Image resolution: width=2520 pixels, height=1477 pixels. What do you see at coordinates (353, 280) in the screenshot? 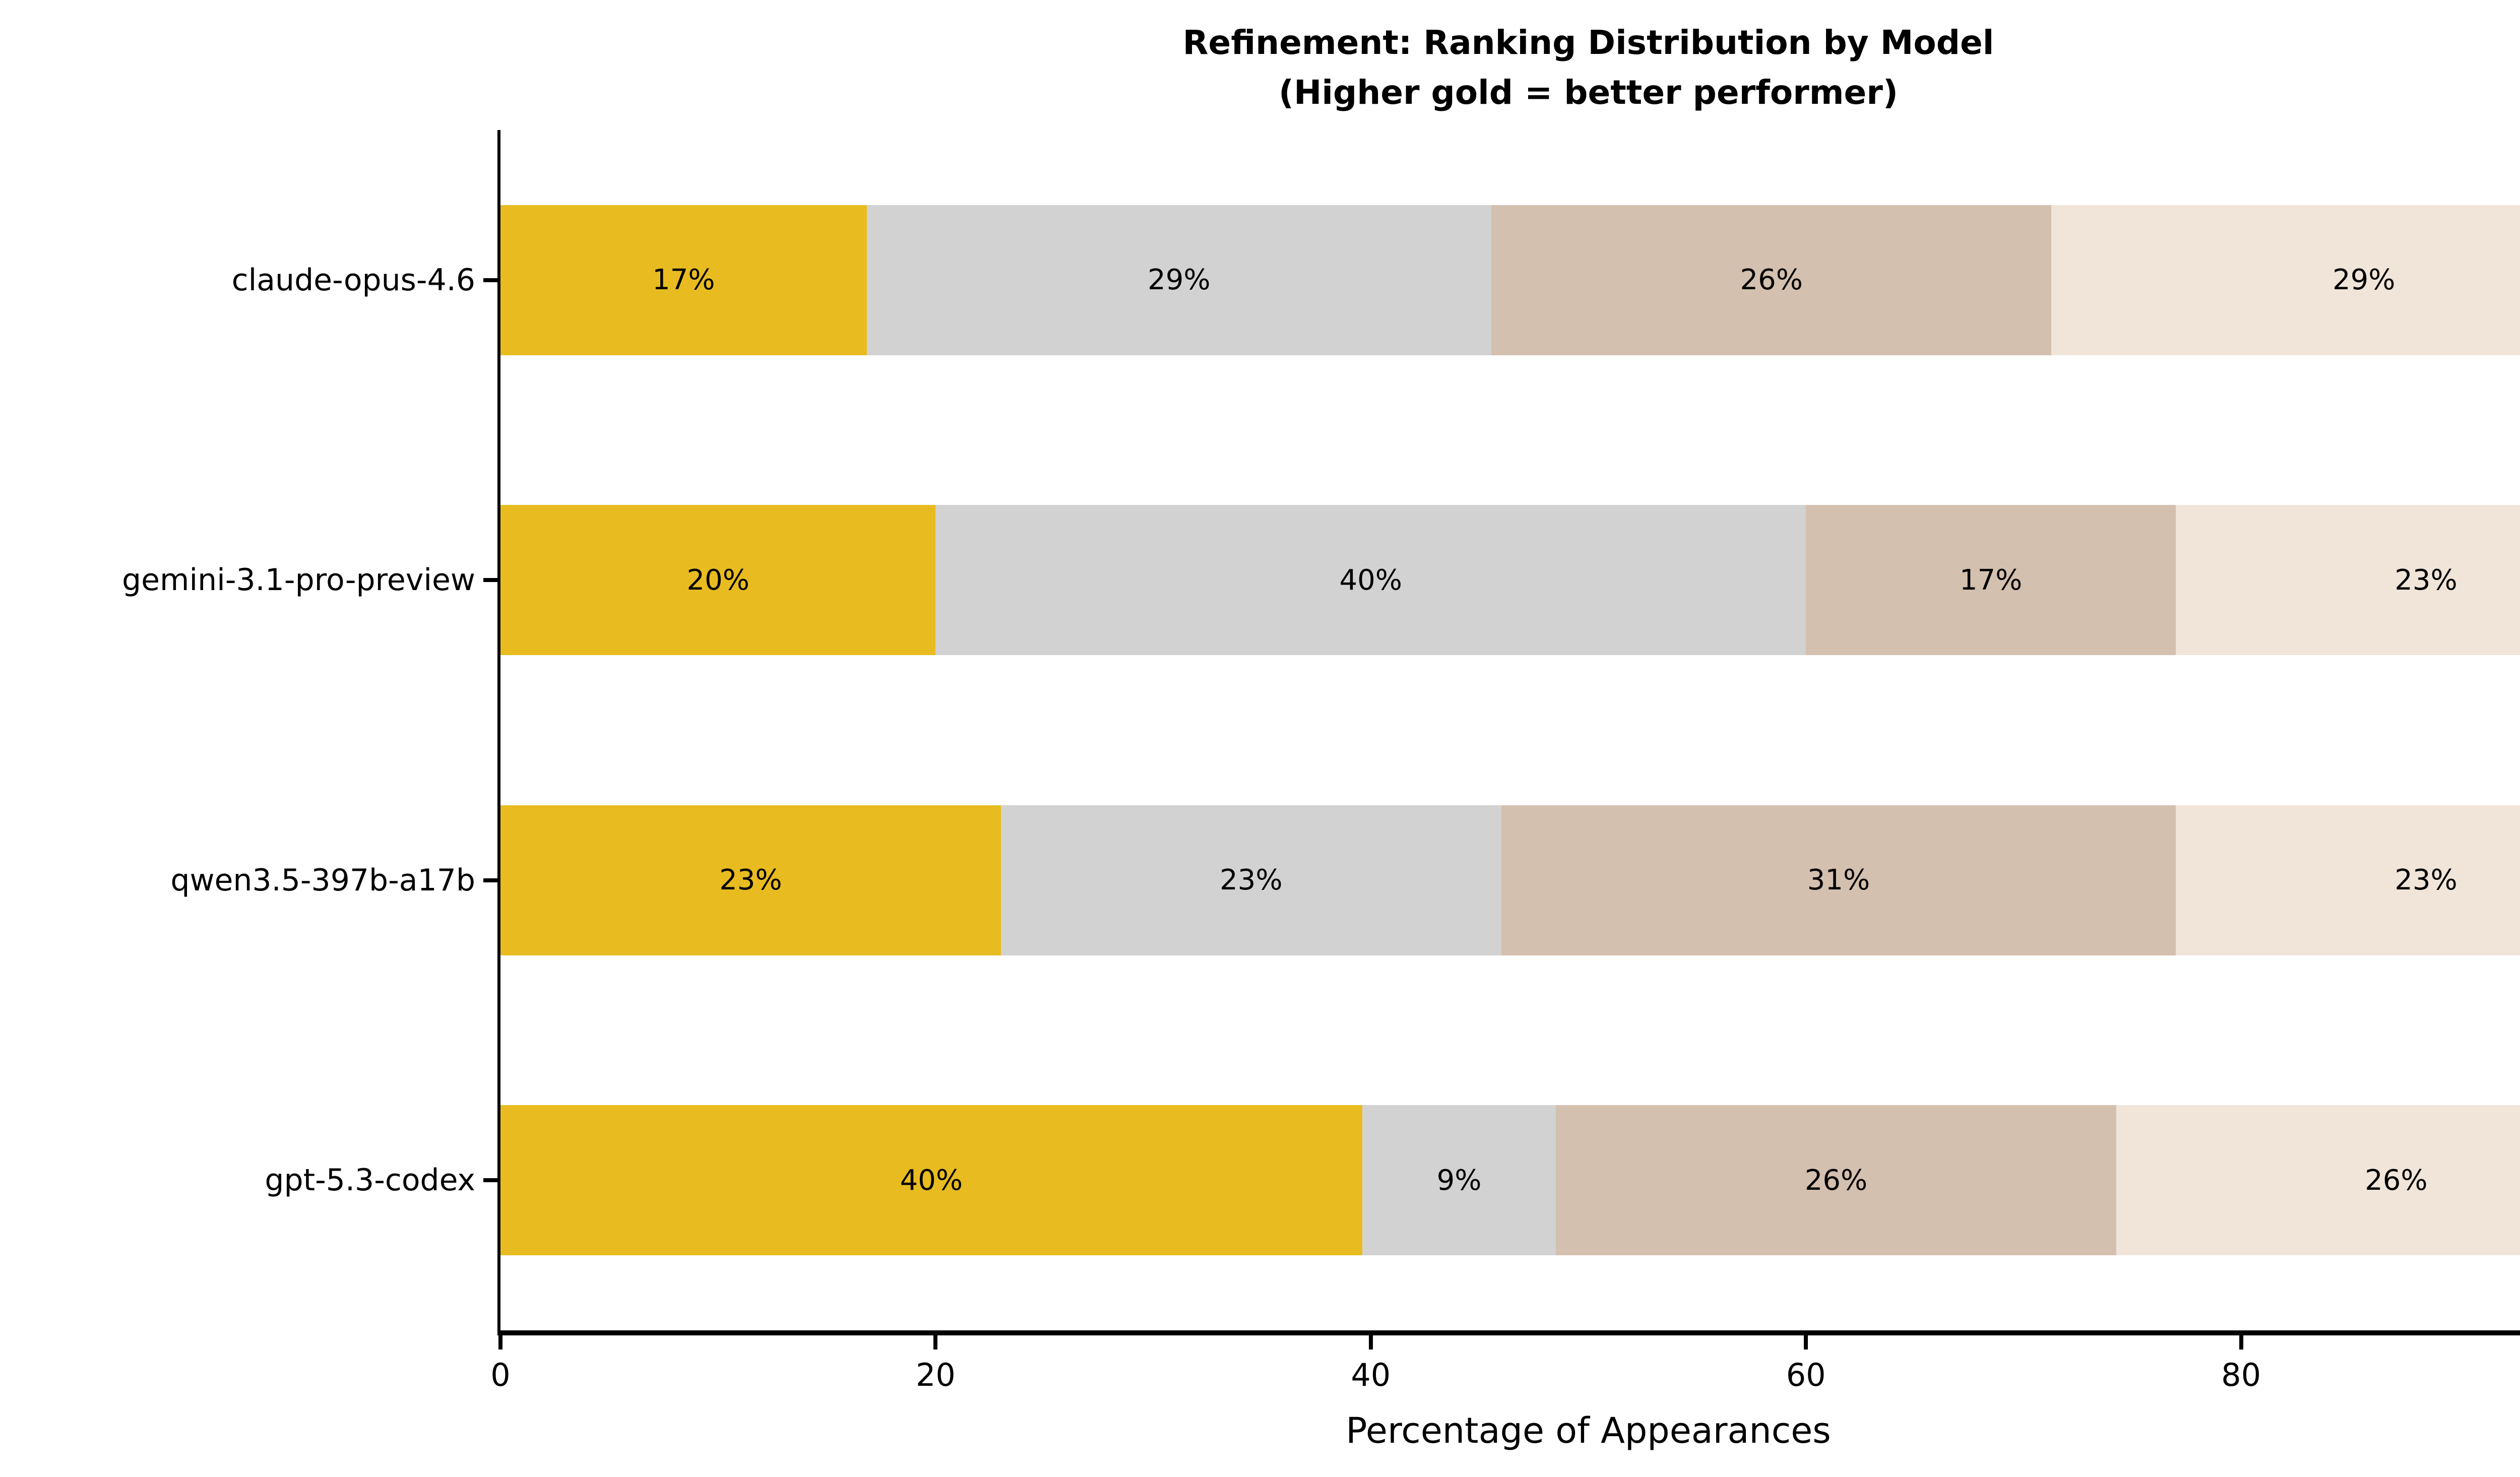
I see `y-axis-label: claude-opus-4.6` at bounding box center [353, 280].